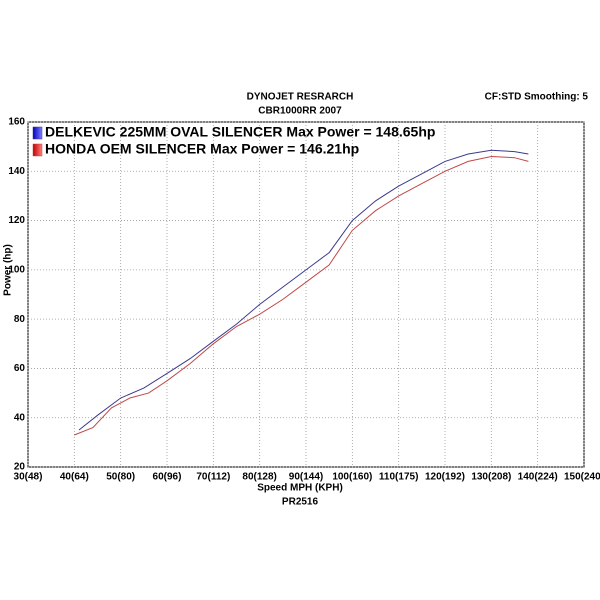 The height and width of the screenshot is (600, 600). Describe the element at coordinates (167, 477) in the screenshot. I see `x-tick-label: 60(96)` at that location.